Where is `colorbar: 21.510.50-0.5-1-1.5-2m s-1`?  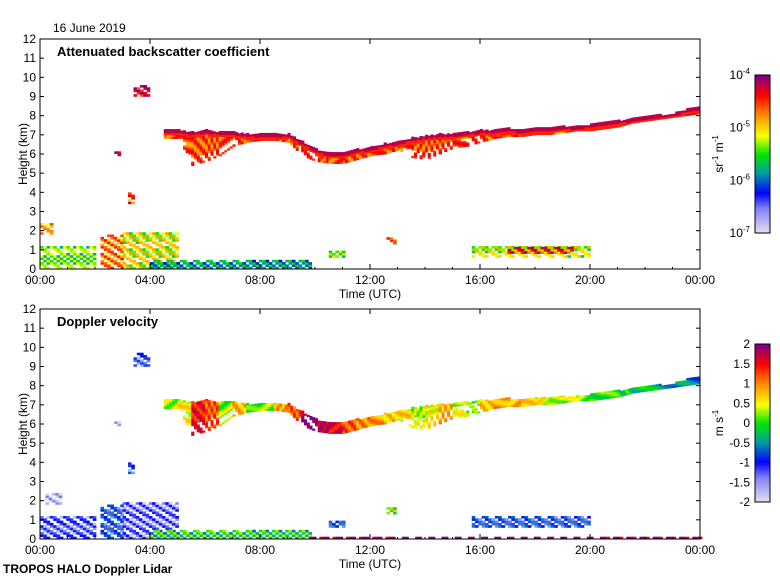 colorbar: 21.510.50-0.5-1-1.5-2m s-1 is located at coordinates (741, 423).